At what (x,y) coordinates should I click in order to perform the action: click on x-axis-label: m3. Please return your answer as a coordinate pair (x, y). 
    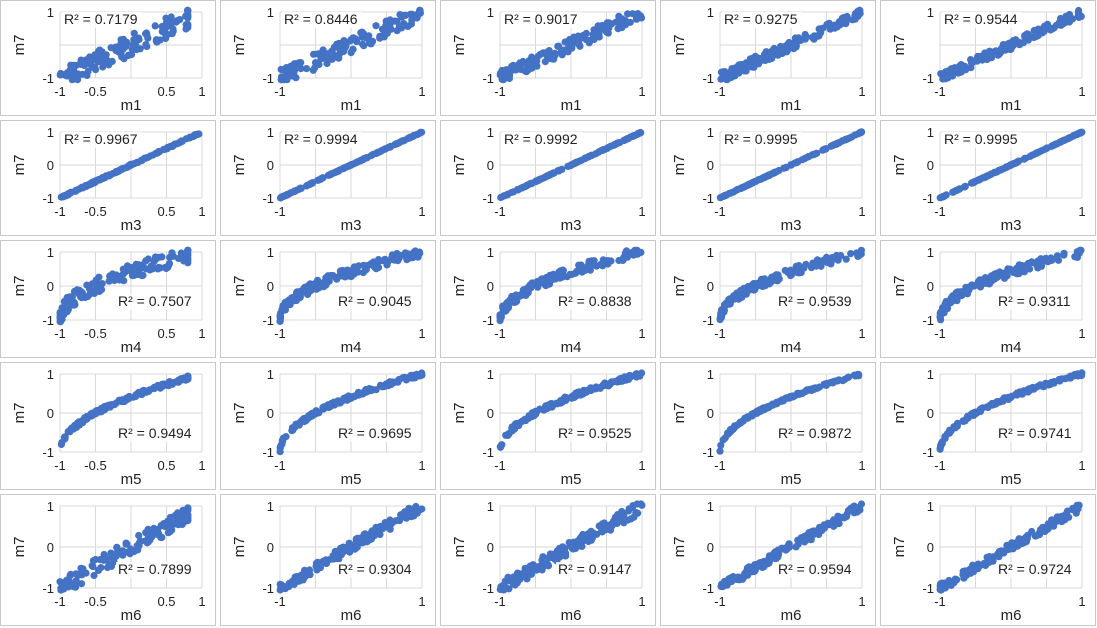
    Looking at the image, I should click on (131, 225).